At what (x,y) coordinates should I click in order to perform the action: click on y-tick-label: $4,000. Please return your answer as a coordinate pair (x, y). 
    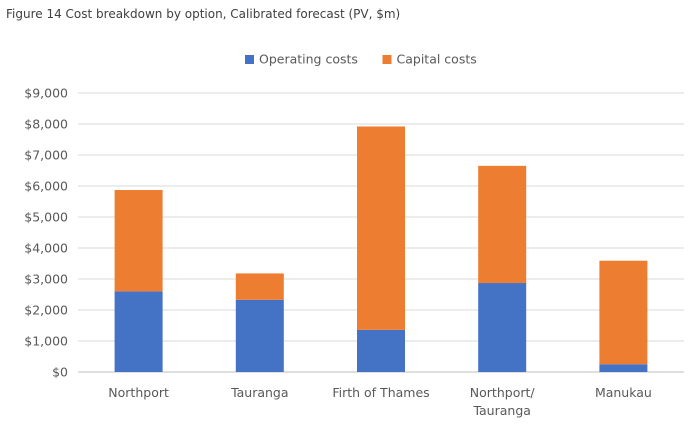
    Looking at the image, I should click on (46, 248).